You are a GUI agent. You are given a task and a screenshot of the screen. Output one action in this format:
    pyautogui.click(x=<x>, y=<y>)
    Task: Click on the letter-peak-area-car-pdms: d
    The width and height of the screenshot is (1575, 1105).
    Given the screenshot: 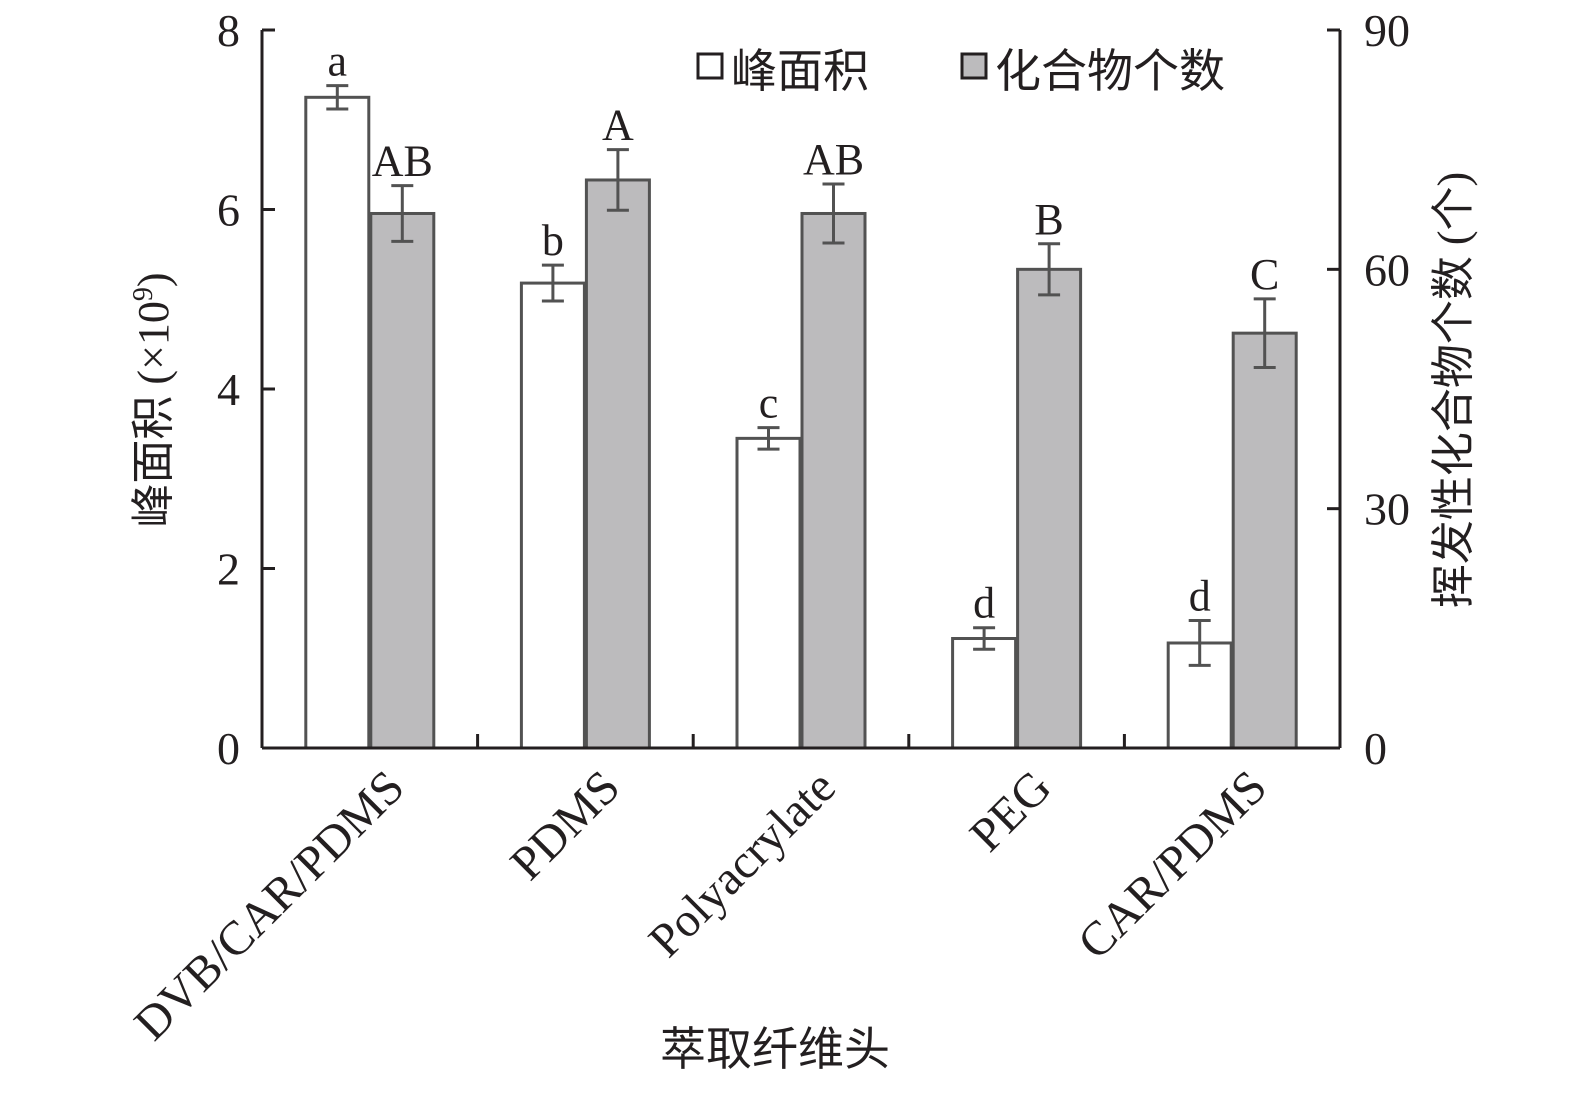 What is the action you would take?
    pyautogui.click(x=1200, y=596)
    